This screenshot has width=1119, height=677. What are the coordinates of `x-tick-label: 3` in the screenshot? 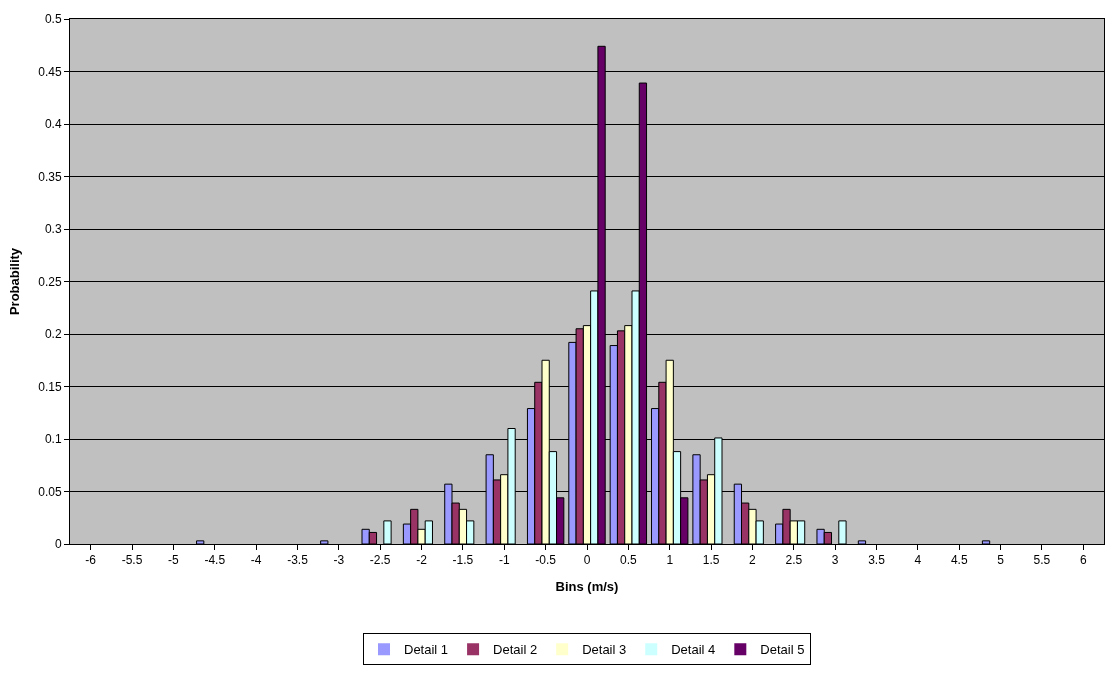 It's located at (835, 560).